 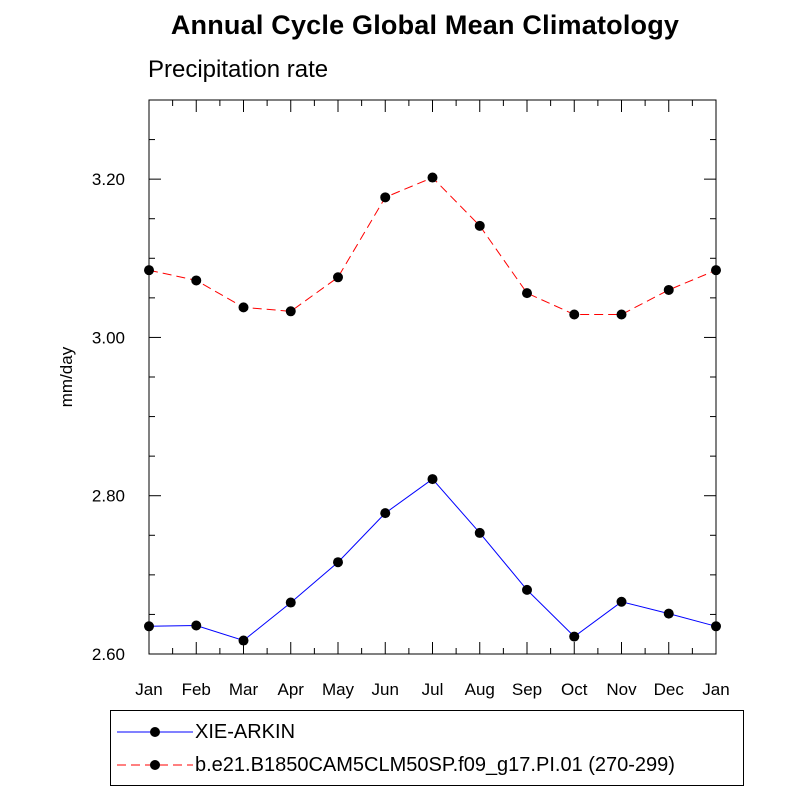 What do you see at coordinates (108, 337) in the screenshot?
I see `y-tick-label: 3.00` at bounding box center [108, 337].